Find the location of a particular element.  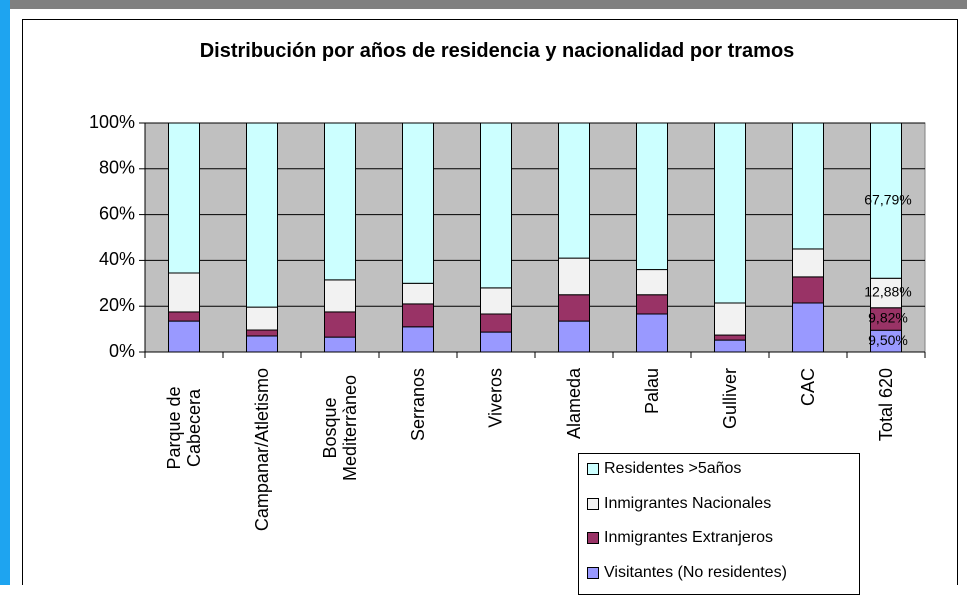

value-label: 12,88% is located at coordinates (887, 292).